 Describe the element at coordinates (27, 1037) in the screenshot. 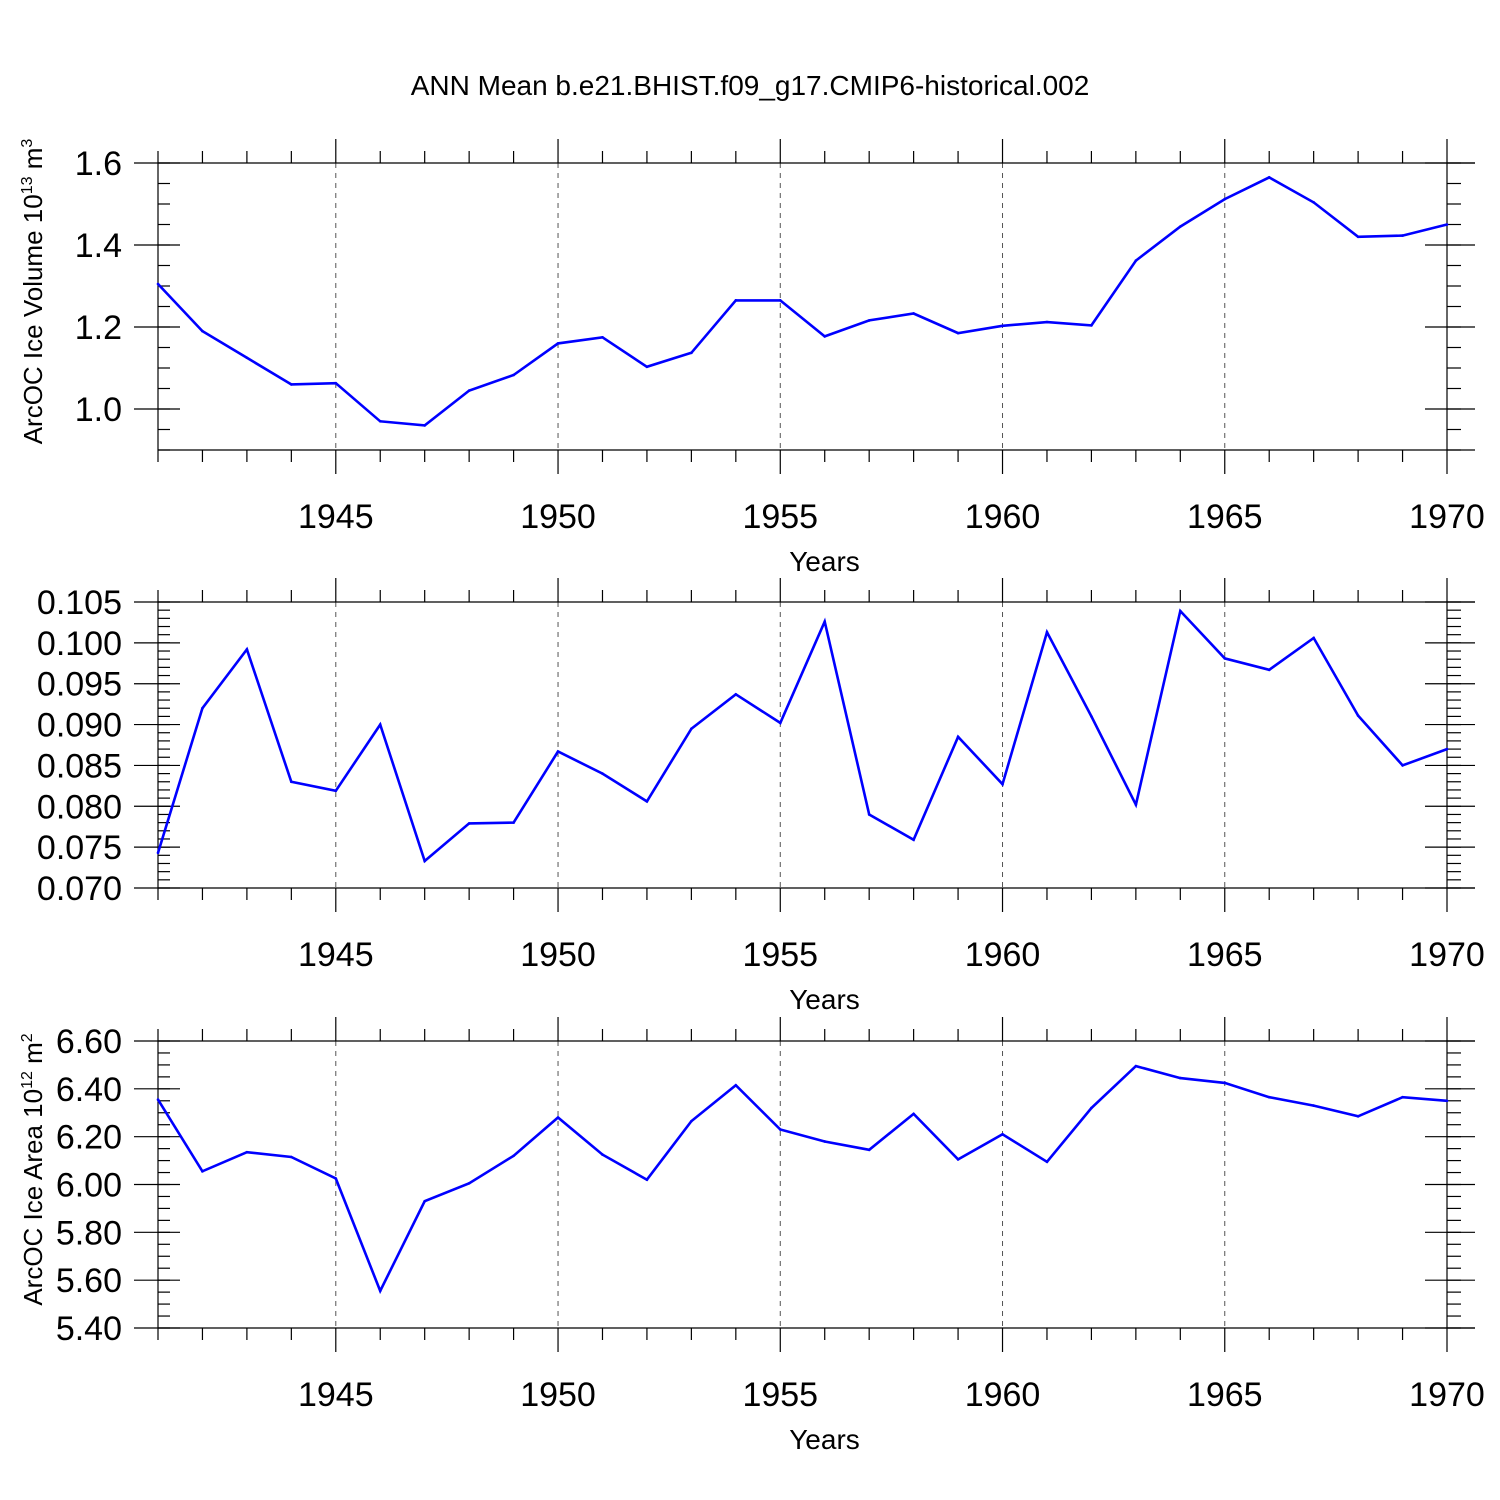

I see `y-axis-label-unit-exponent: 2` at that location.